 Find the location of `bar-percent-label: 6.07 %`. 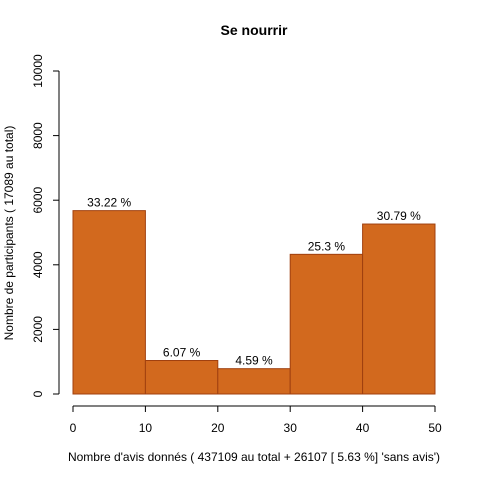

bar-percent-label: 6.07 % is located at coordinates (182, 353).